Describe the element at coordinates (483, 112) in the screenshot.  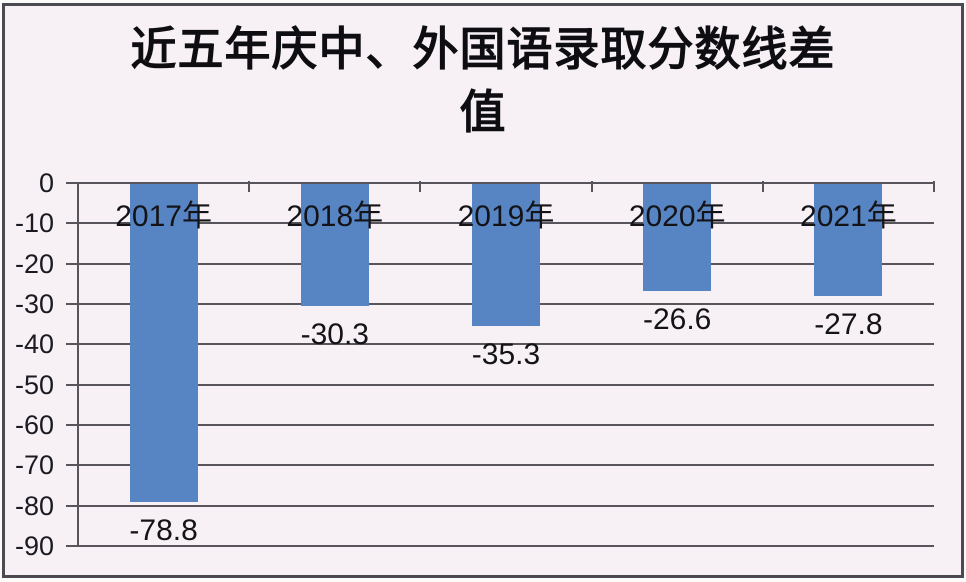
I see `chart-title-line-2: 值` at that location.